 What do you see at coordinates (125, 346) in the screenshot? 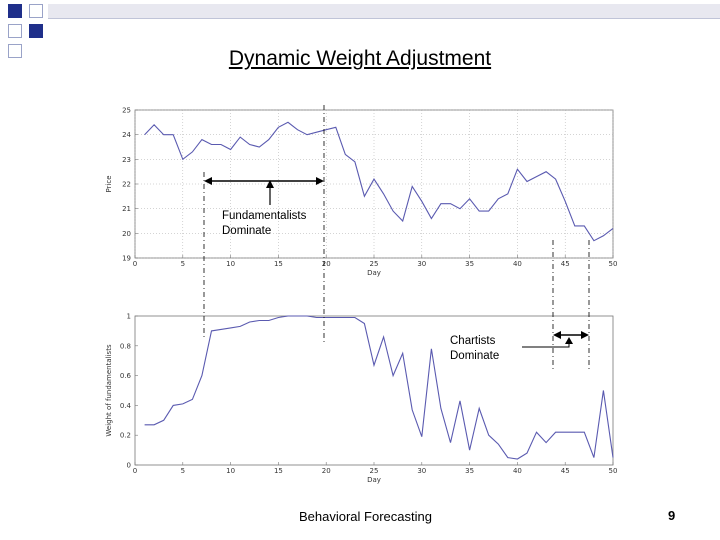
I see `y-tick-label: 0.8` at bounding box center [125, 346].